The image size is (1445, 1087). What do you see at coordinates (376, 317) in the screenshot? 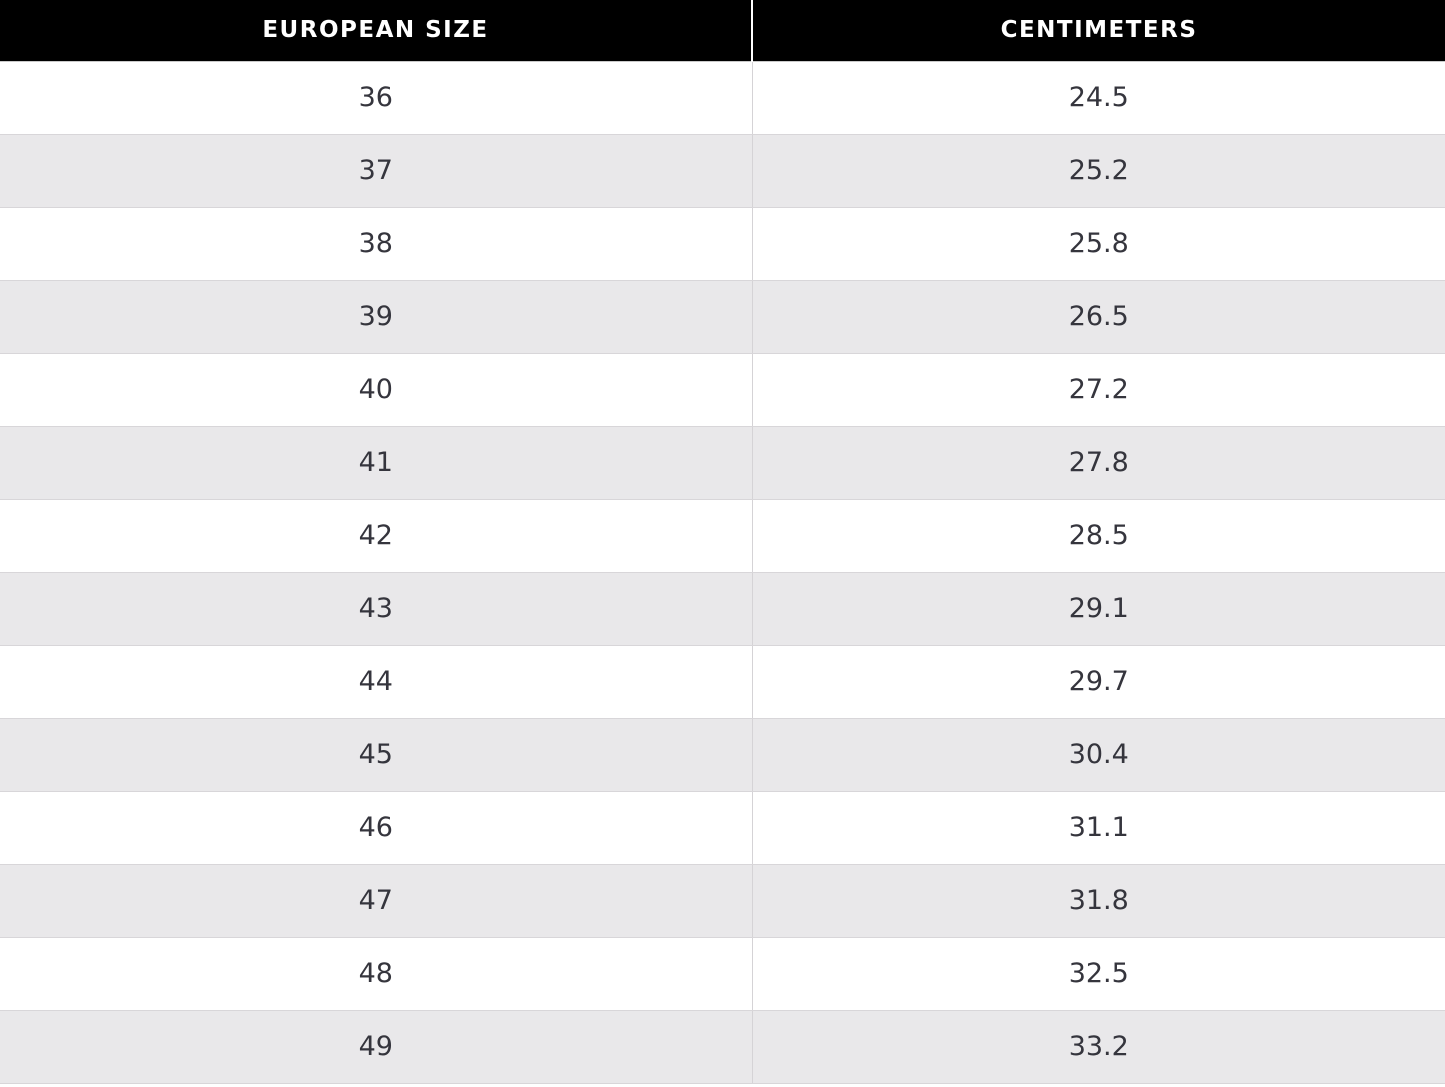
I see `cell-european-size: 39` at bounding box center [376, 317].